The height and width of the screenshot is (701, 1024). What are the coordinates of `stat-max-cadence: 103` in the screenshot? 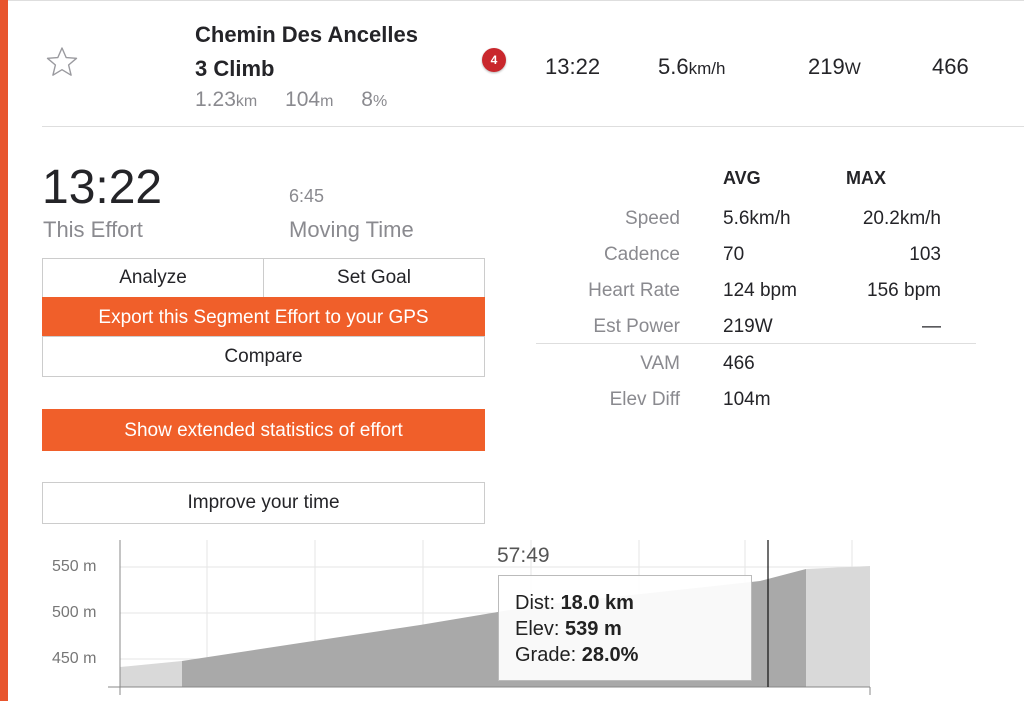 It's located at (925, 254).